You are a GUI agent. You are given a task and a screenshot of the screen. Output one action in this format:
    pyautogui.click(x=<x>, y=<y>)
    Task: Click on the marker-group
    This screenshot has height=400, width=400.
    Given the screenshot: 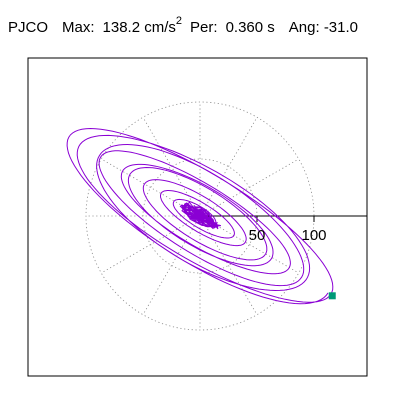 What is the action you would take?
    pyautogui.click(x=332, y=296)
    